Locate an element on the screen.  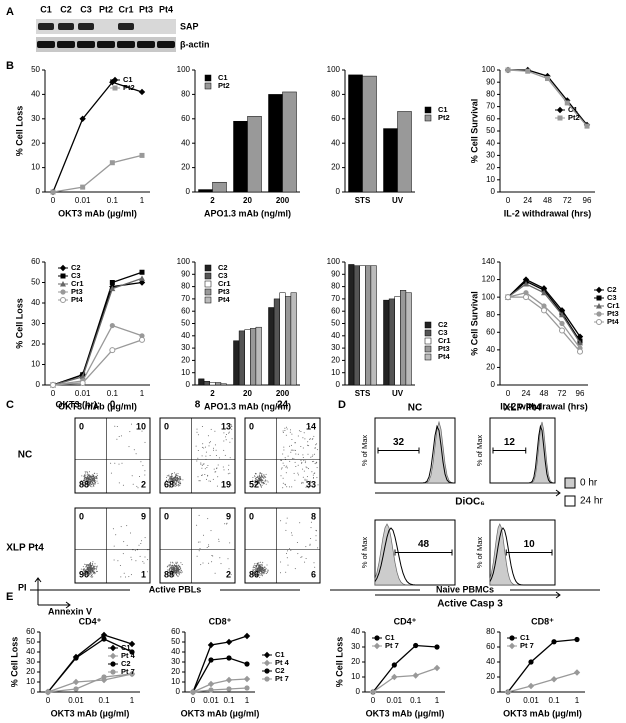
x-tick-label: 72 is located at coordinates (562, 393).